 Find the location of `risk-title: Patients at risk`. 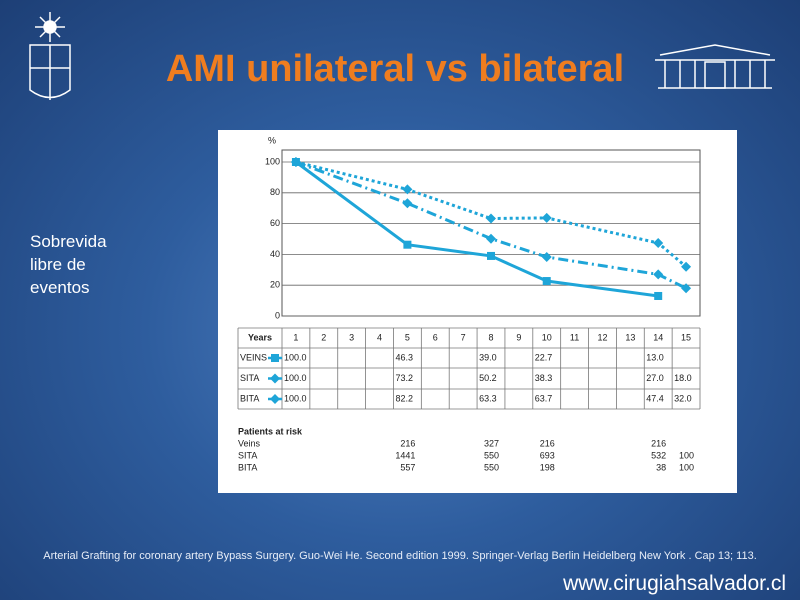

risk-title: Patients at risk is located at coordinates (270, 431).